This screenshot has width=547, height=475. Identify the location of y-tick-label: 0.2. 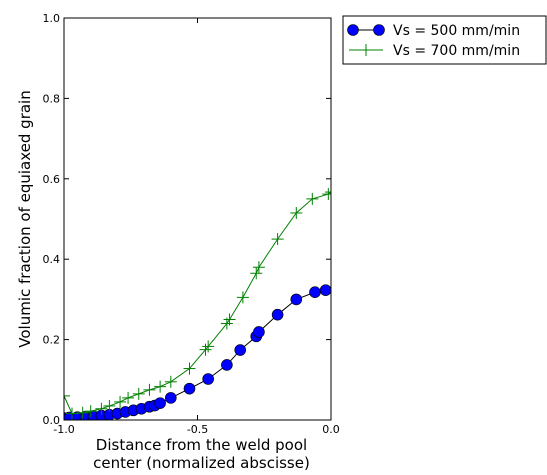
(52, 340).